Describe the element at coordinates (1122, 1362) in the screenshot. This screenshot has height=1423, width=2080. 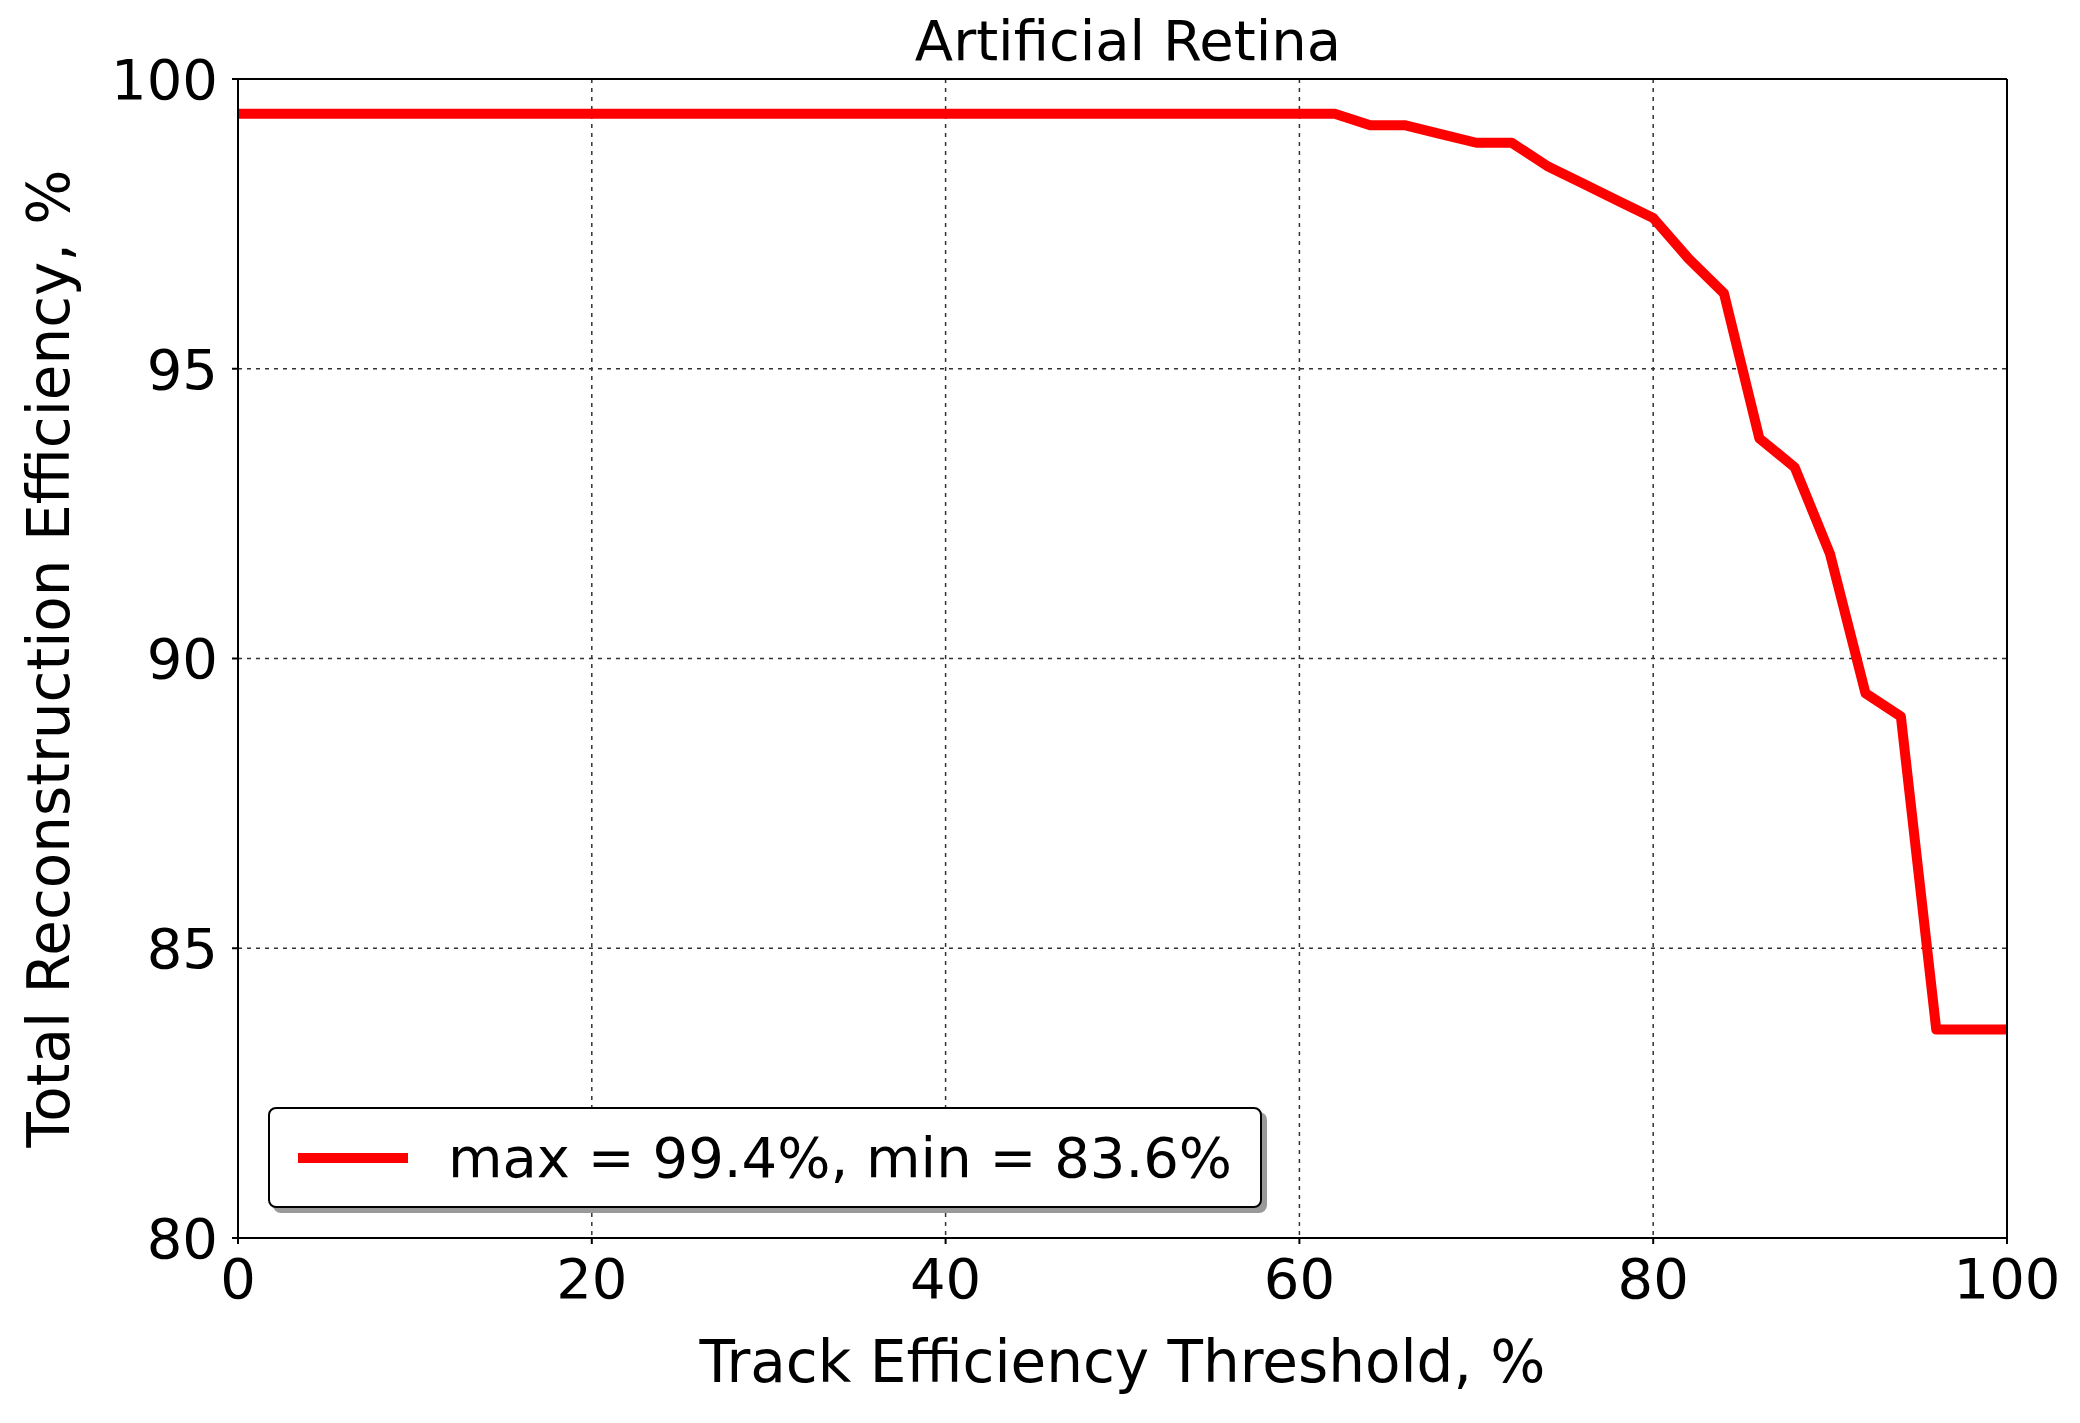
I see `x-axis-title: Track Efficiency Threshold, %` at that location.